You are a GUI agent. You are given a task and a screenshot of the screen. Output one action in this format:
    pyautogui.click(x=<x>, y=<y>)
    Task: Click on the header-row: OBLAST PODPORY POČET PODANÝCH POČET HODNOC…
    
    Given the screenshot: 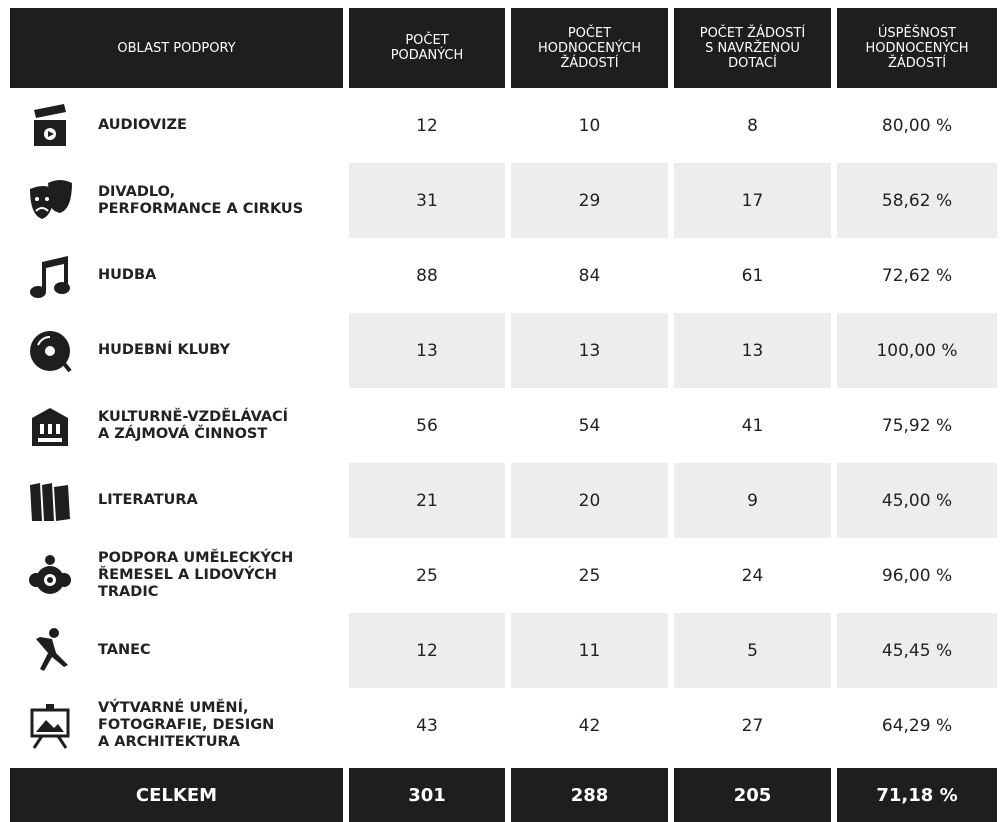 What is the action you would take?
    pyautogui.click(x=503, y=48)
    